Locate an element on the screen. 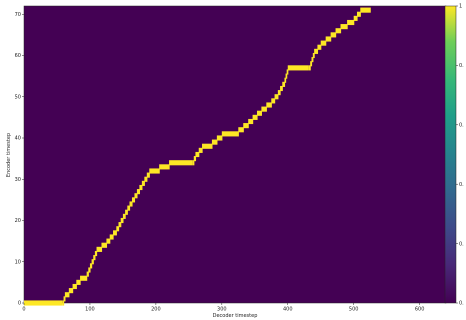 The width and height of the screenshot is (466, 320). colorbar is located at coordinates (450, 154).